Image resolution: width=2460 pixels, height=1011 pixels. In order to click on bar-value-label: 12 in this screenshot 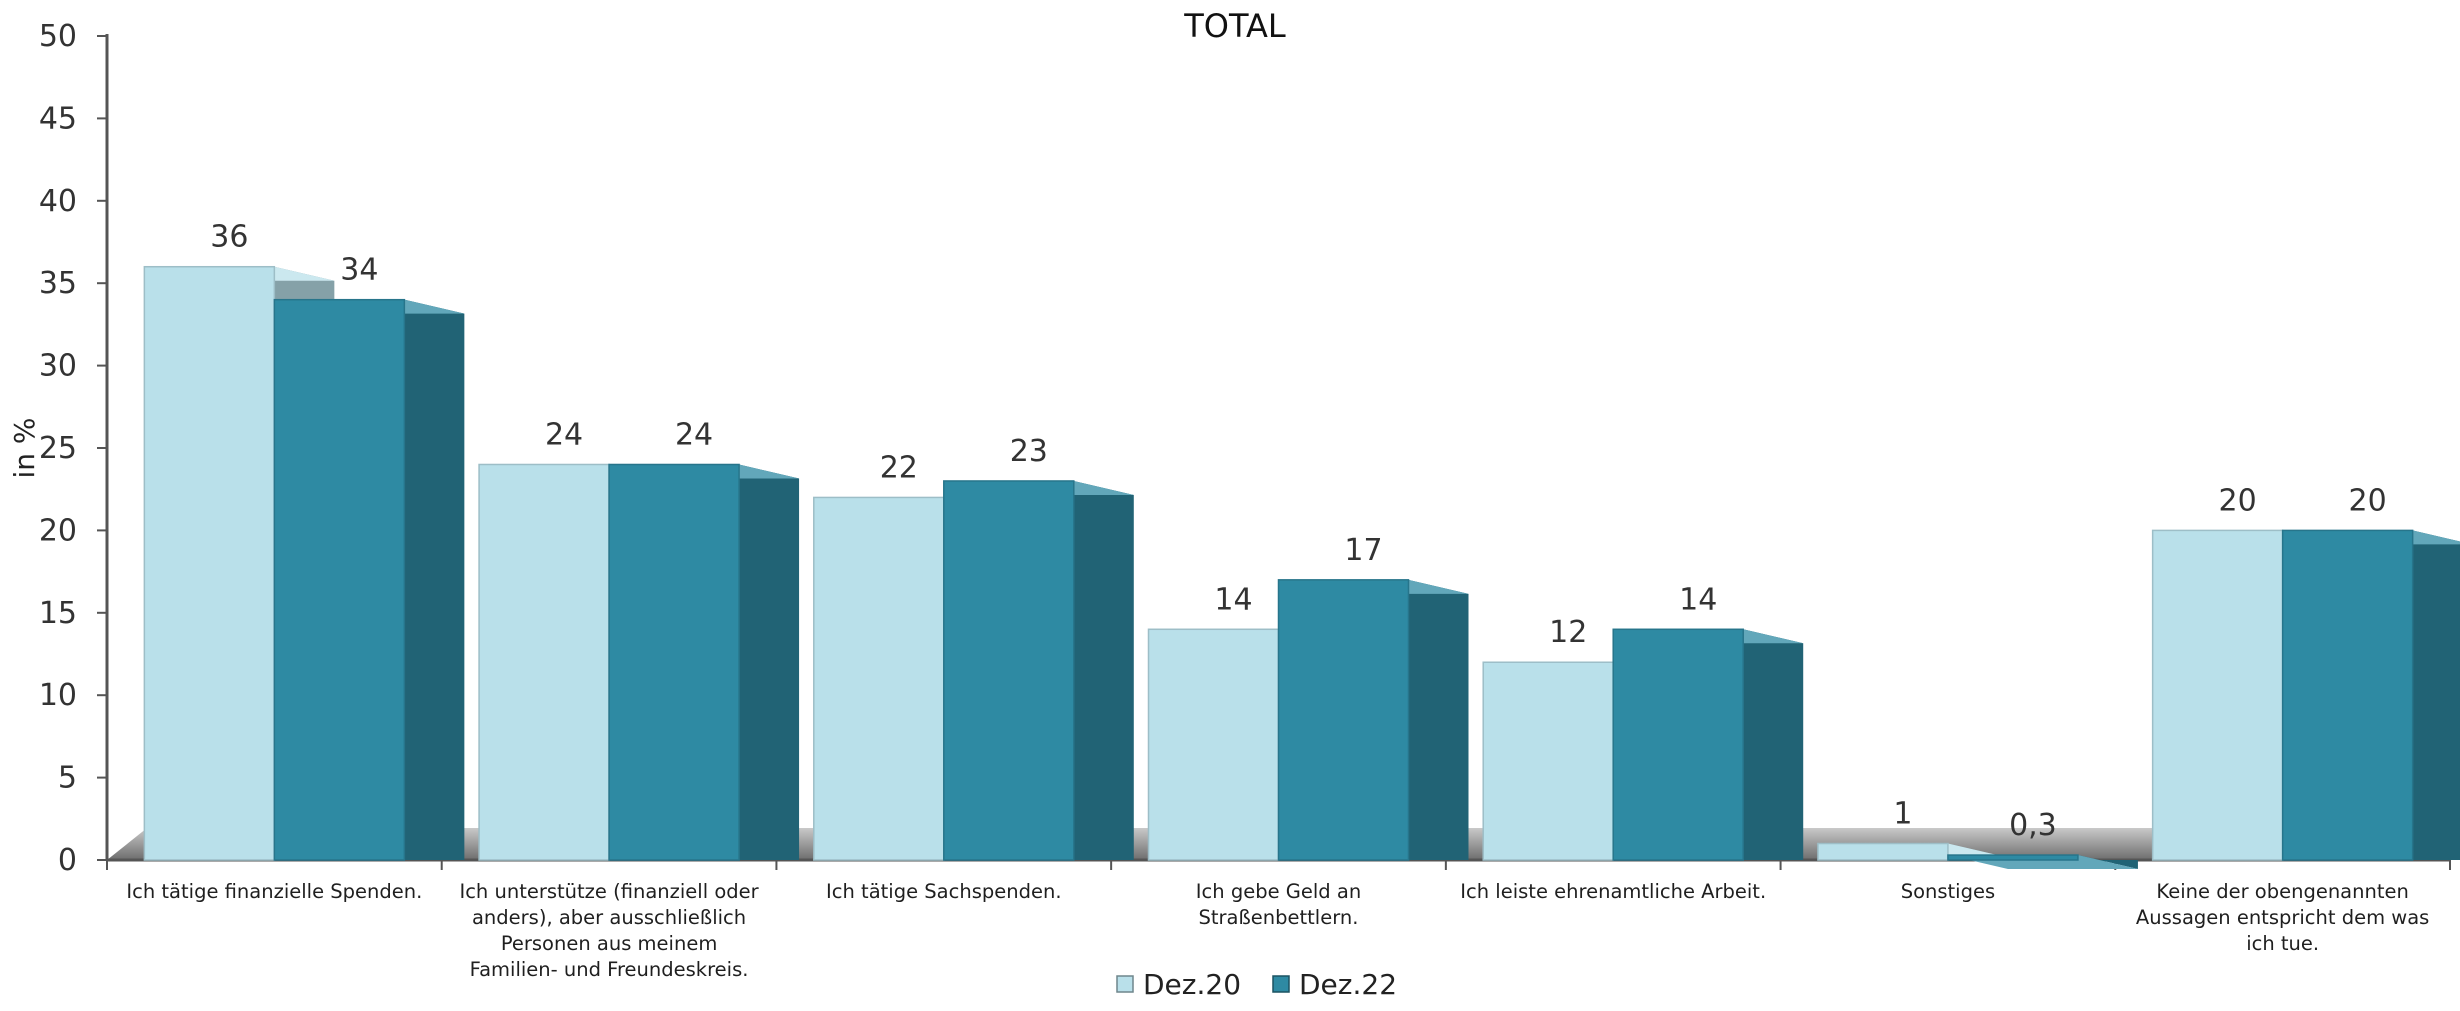, I will do `click(1568, 632)`.